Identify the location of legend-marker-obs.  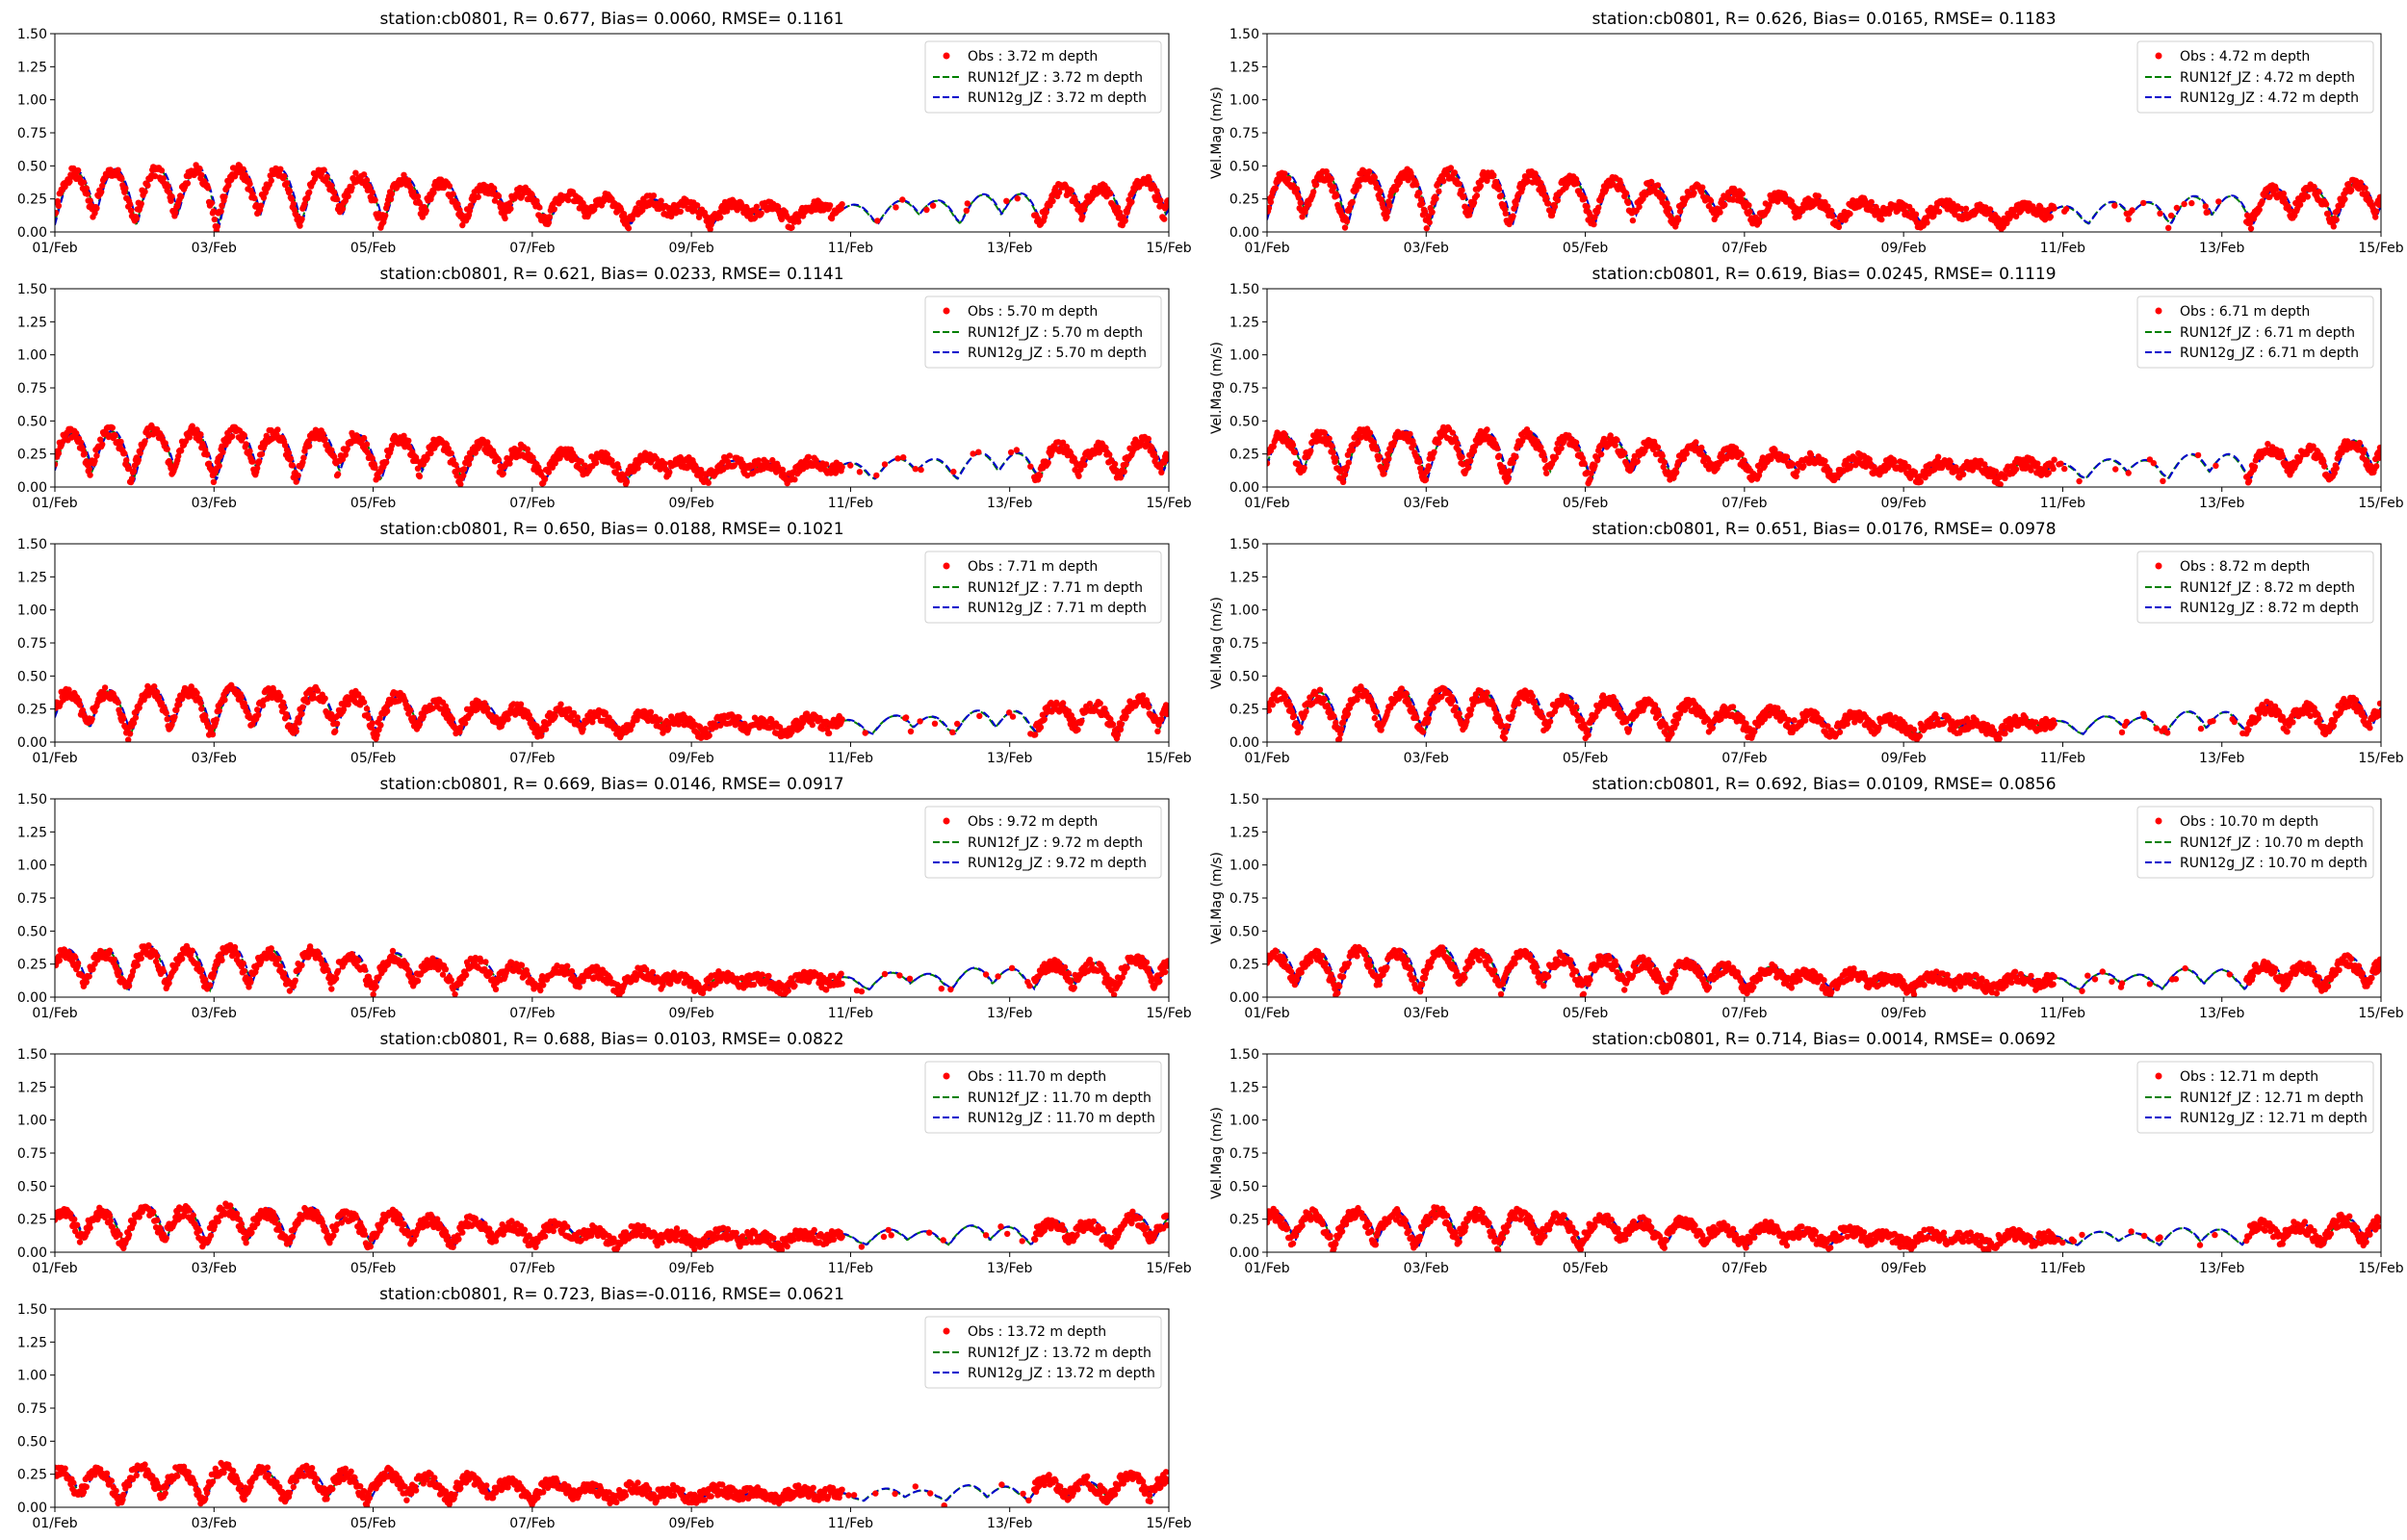
(946, 311).